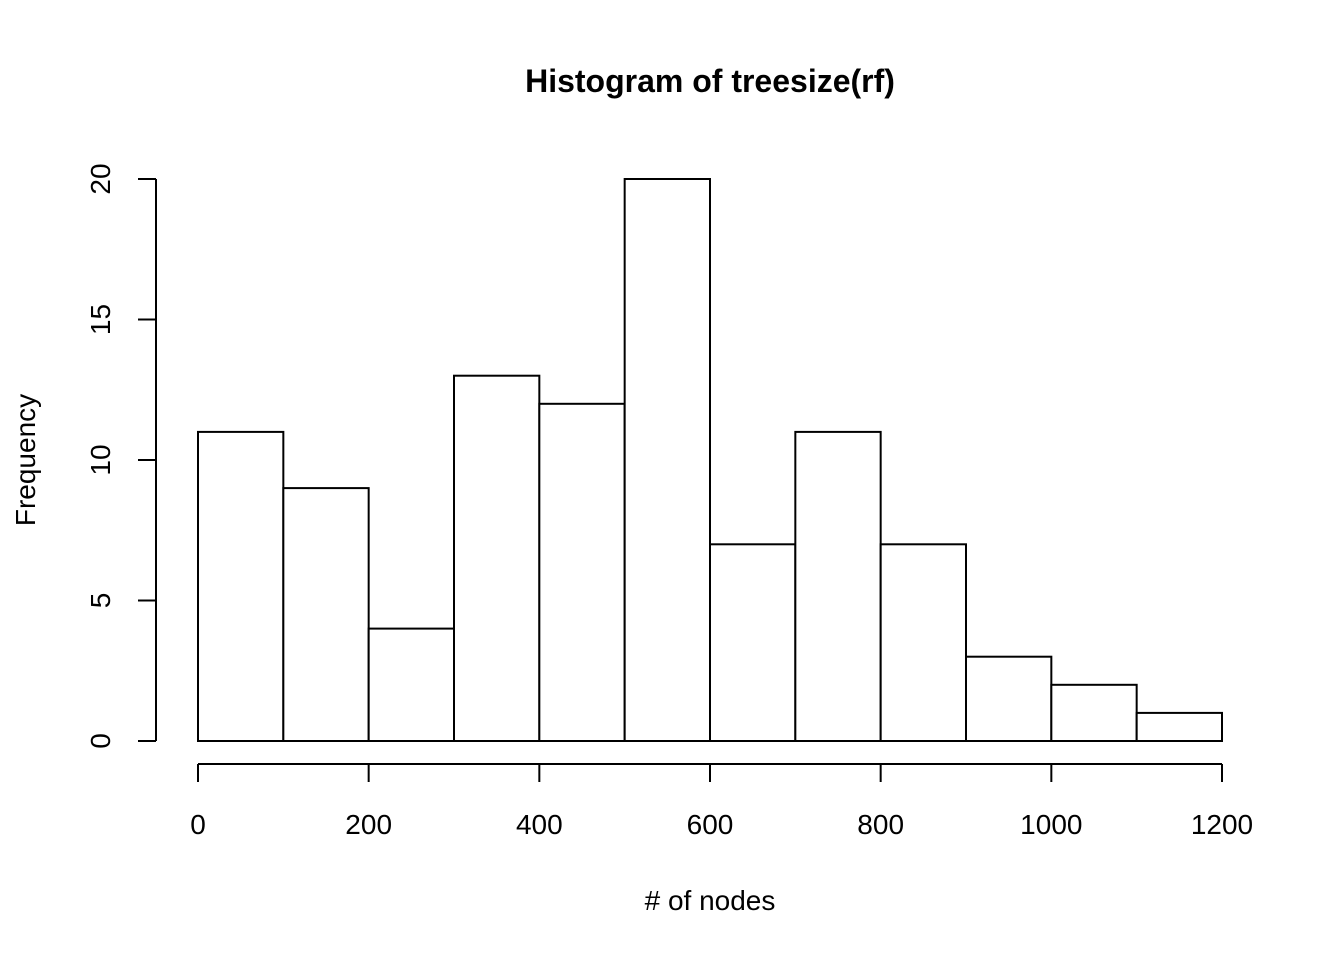 The image size is (1344, 960). I want to click on x-axis-label: # of nodes, so click(710, 900).